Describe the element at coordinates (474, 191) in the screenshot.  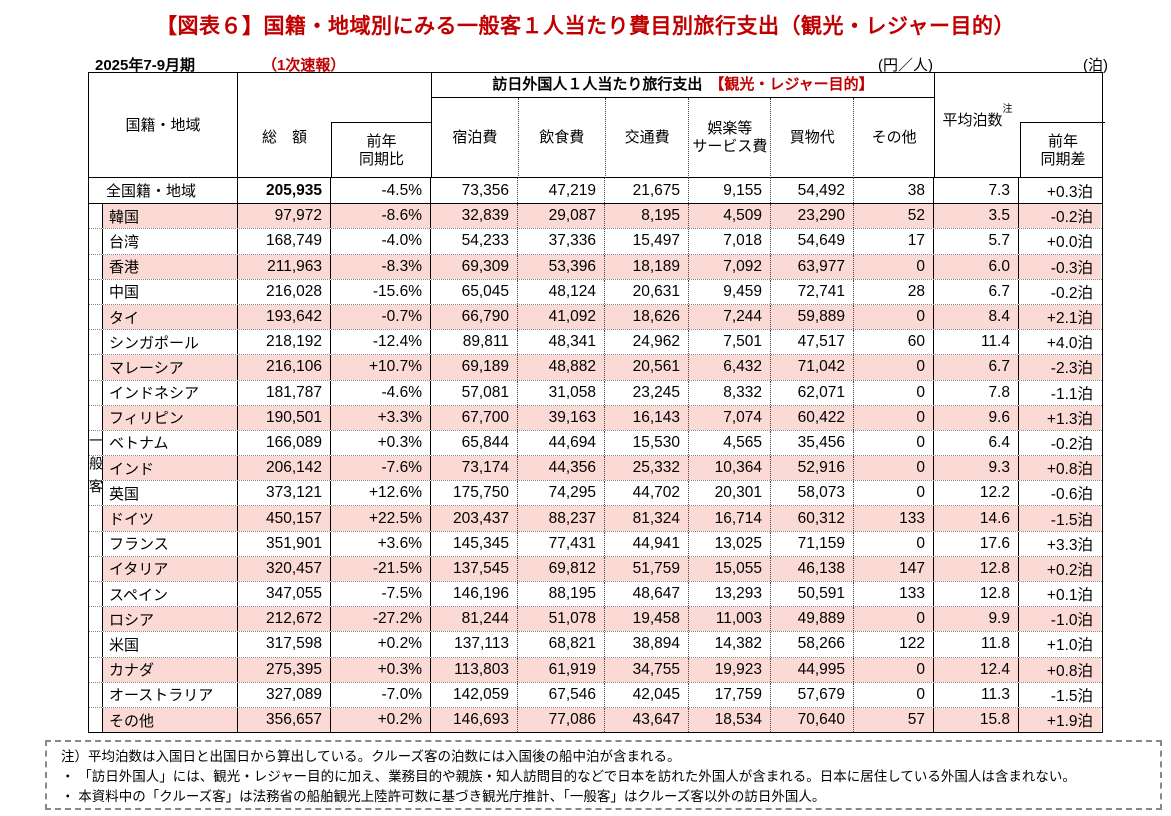
I see `value-cell-lodging: 73,356` at that location.